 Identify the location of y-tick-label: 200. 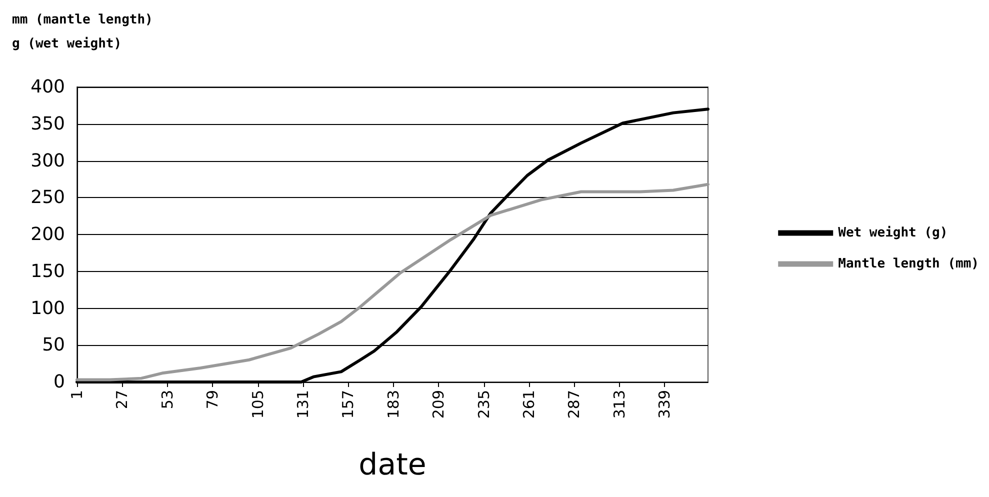
(47, 234).